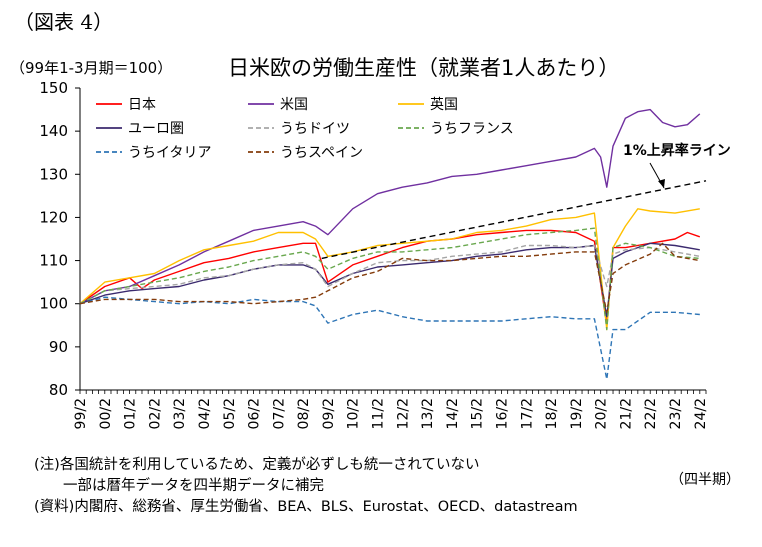  Describe the element at coordinates (552, 413) in the screenshot. I see `x-tick-label: 18/2` at that location.